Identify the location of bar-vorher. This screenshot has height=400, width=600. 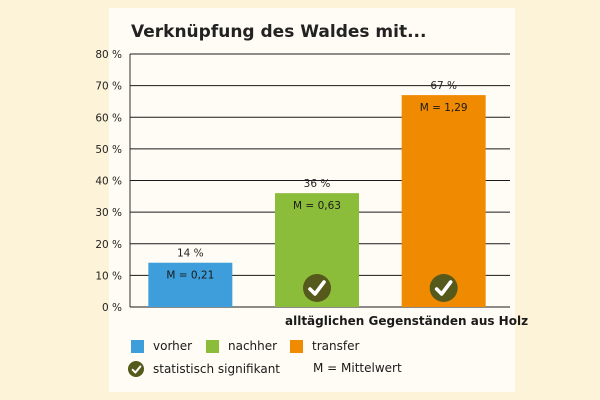
(190, 284).